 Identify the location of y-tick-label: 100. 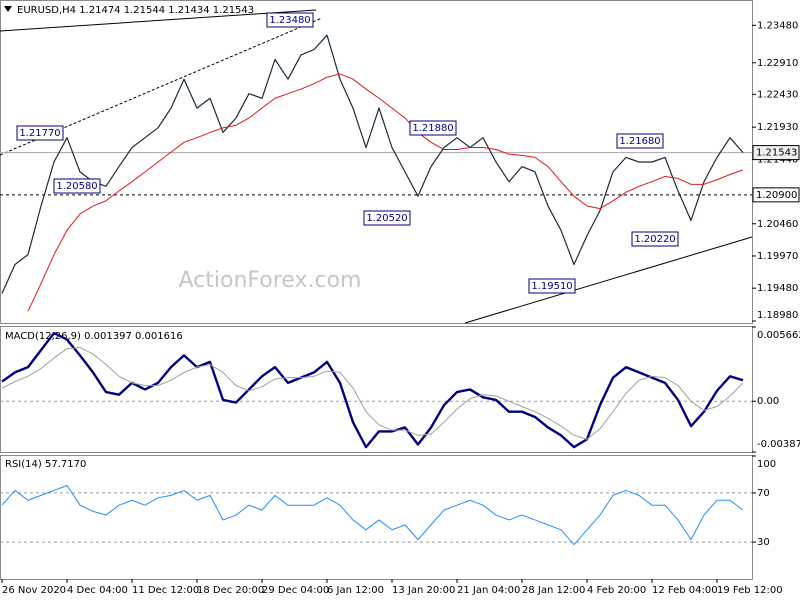
(766, 464).